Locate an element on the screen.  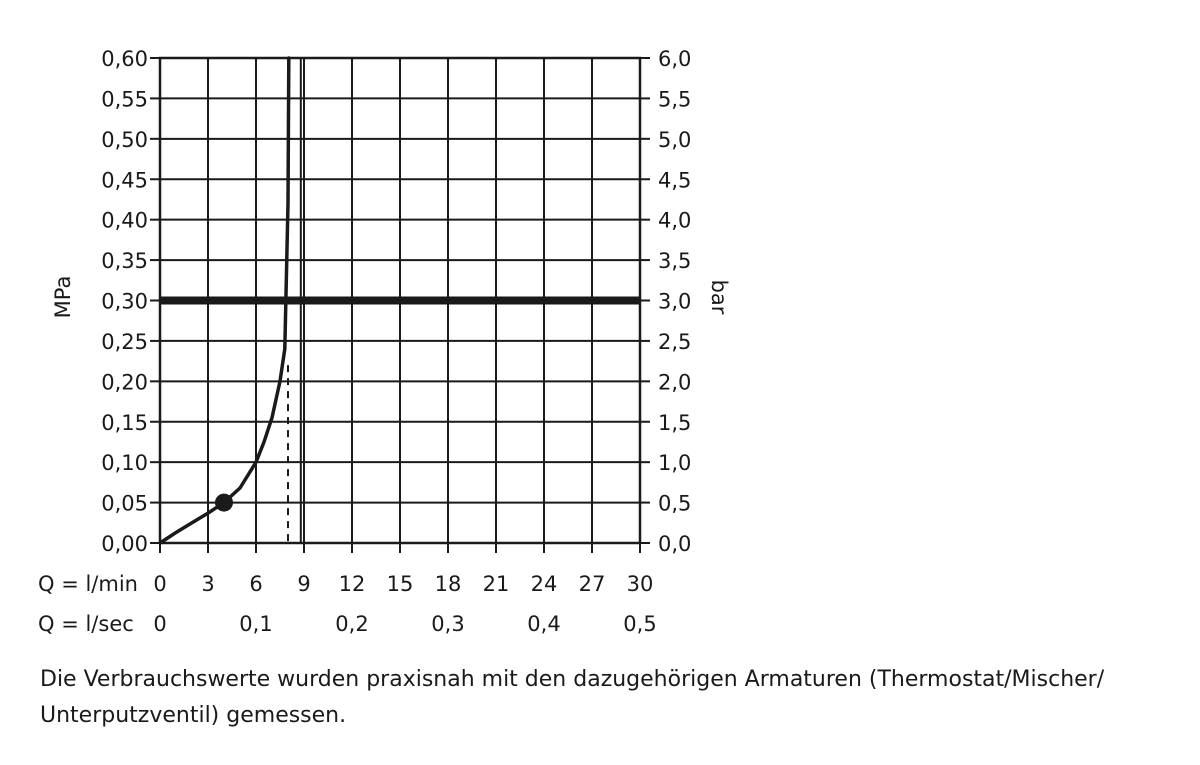
x-axis-secondary-label: Q = l/sec is located at coordinates (86, 624).